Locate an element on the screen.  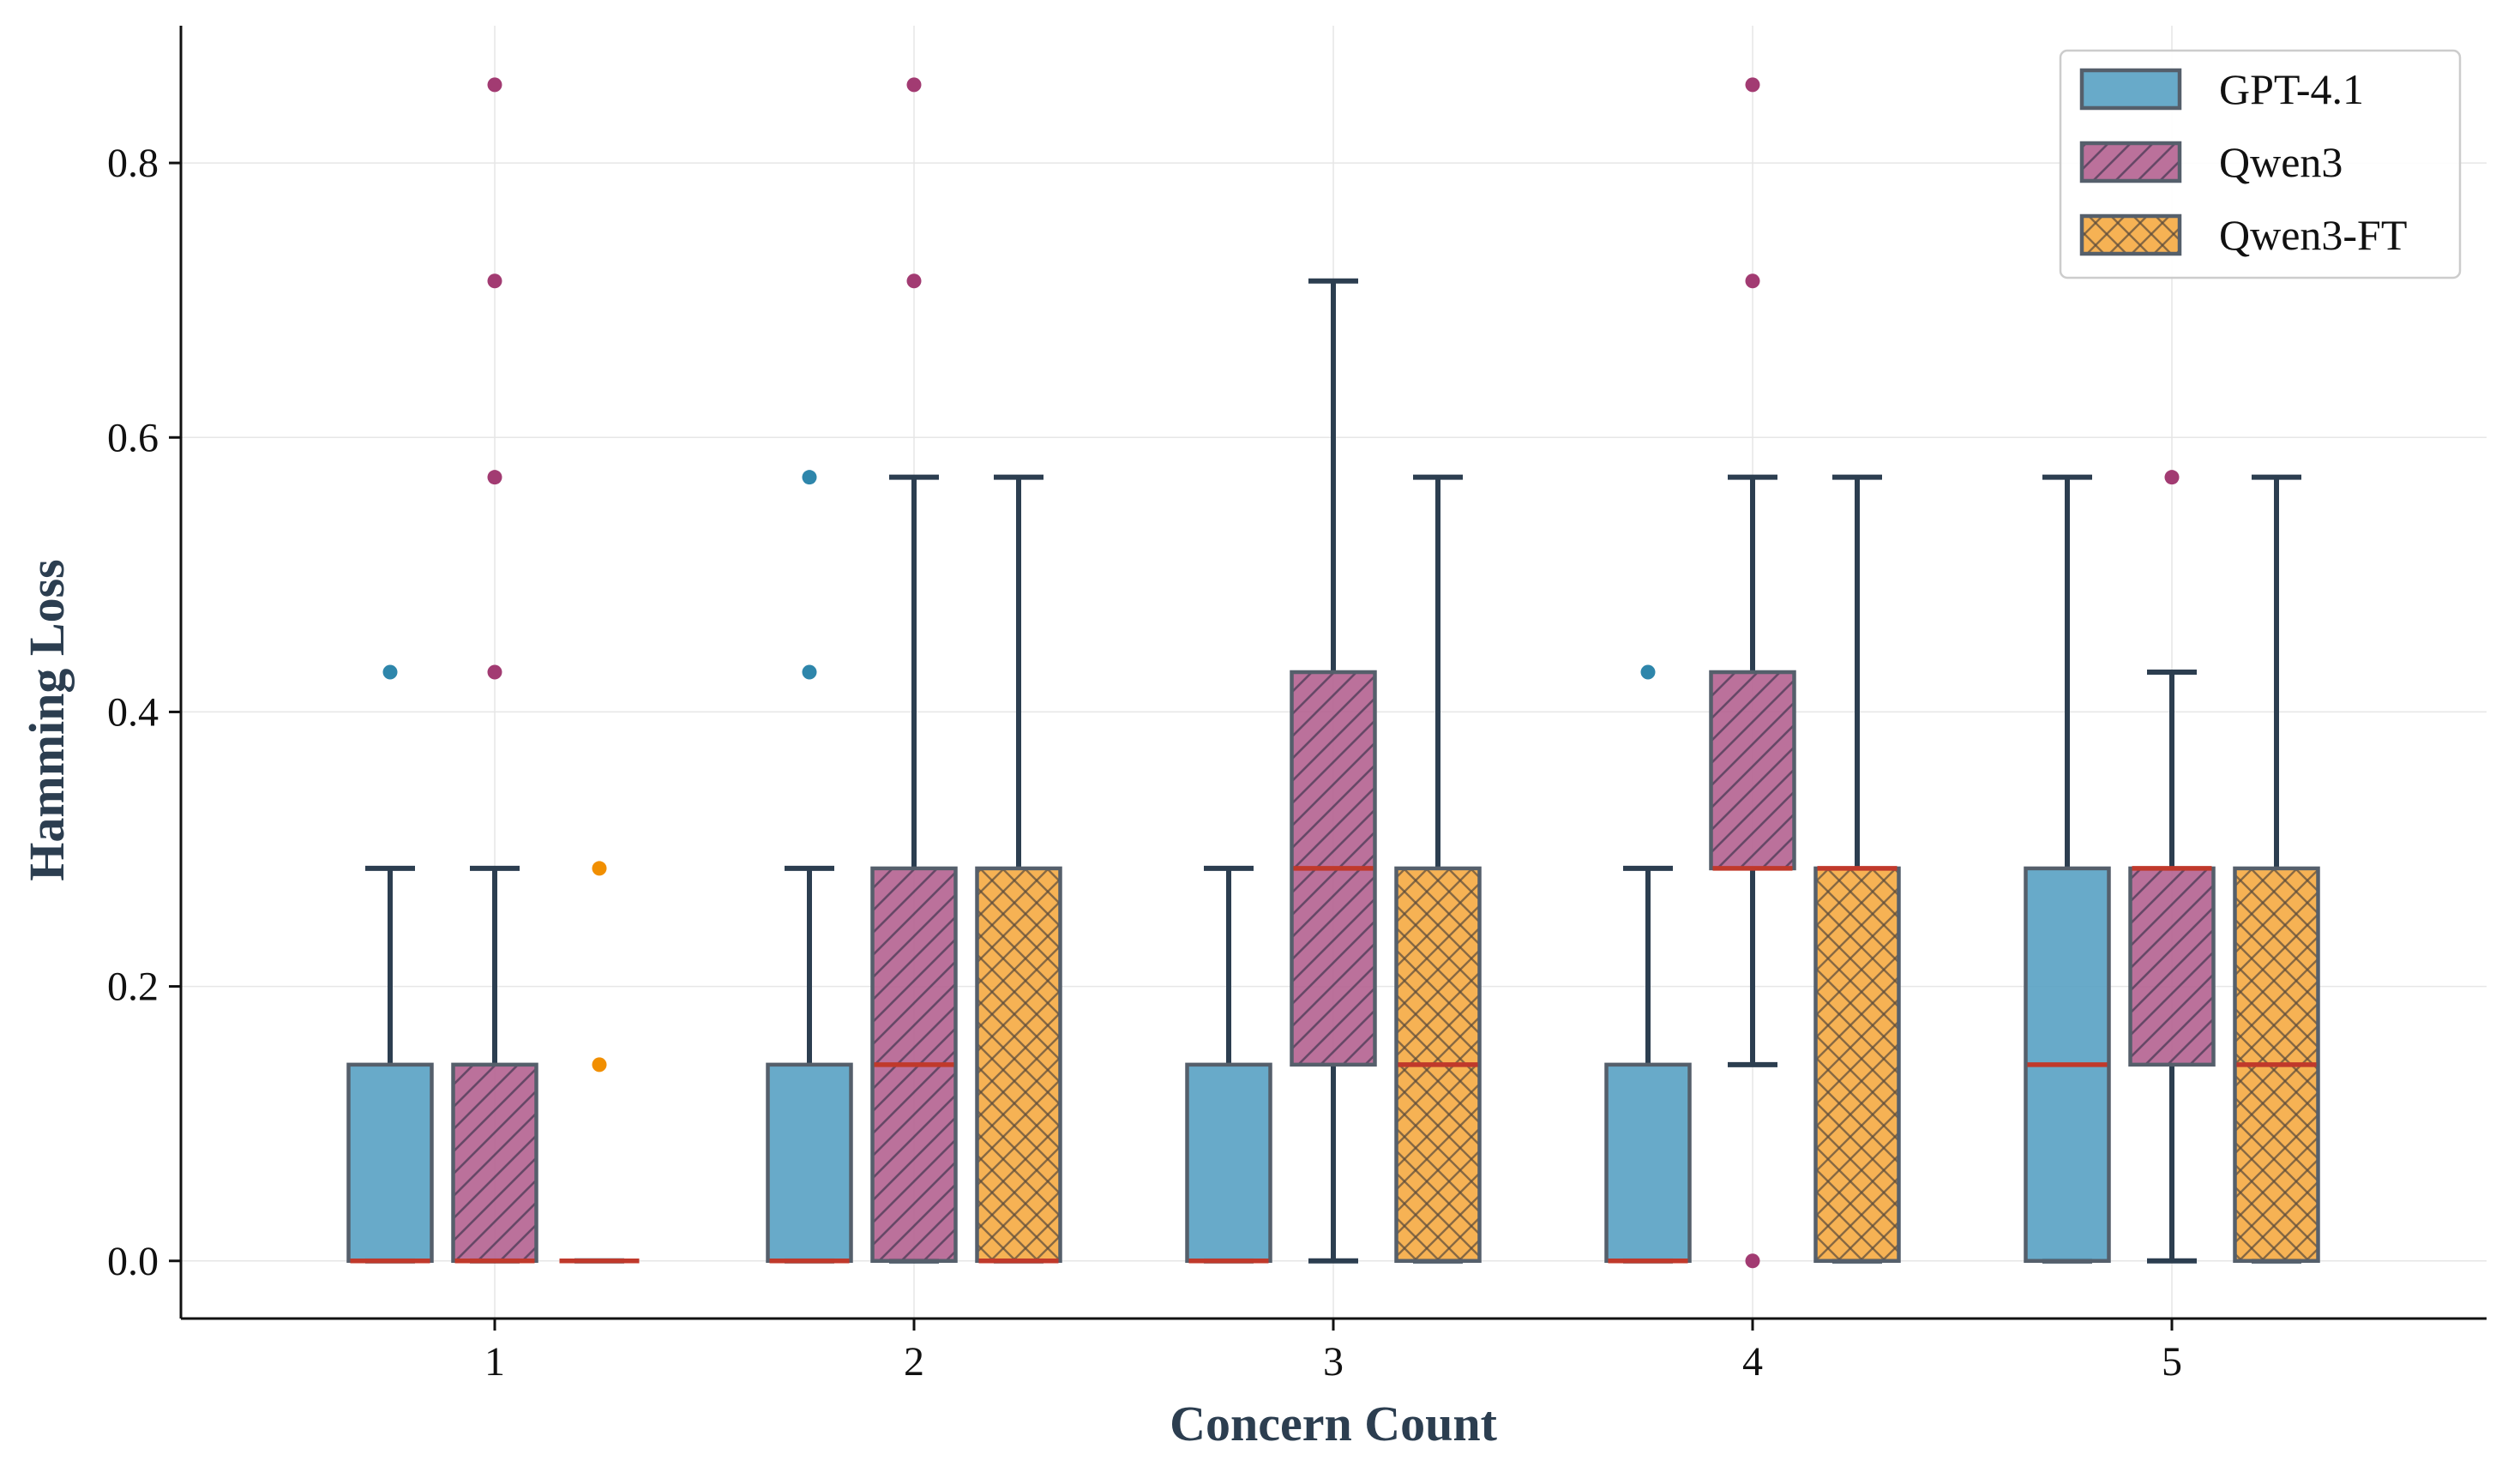
legend-label: Qwen3 is located at coordinates (2281, 162).